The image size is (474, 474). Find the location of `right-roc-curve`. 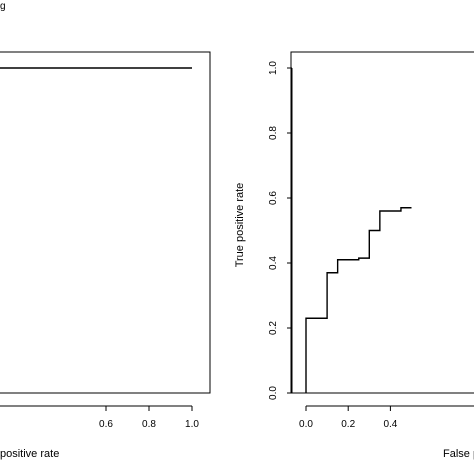

right-roc-curve is located at coordinates (358, 300).